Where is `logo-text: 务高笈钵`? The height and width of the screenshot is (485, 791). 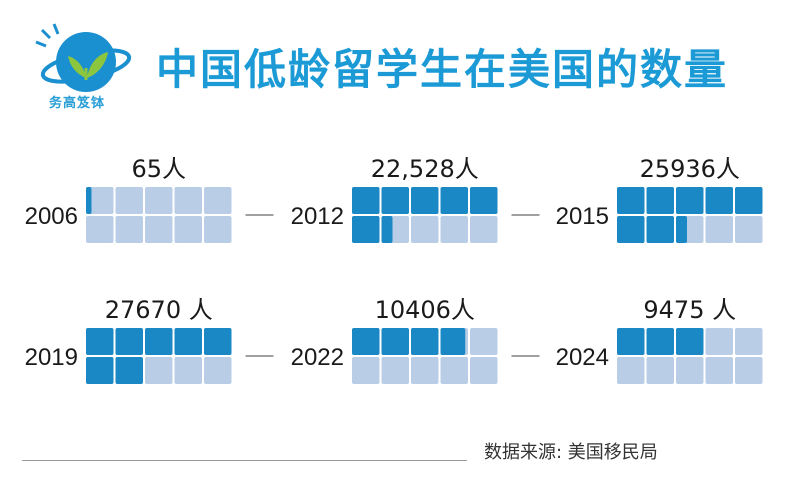 logo-text: 务高笈钵 is located at coordinates (76, 103).